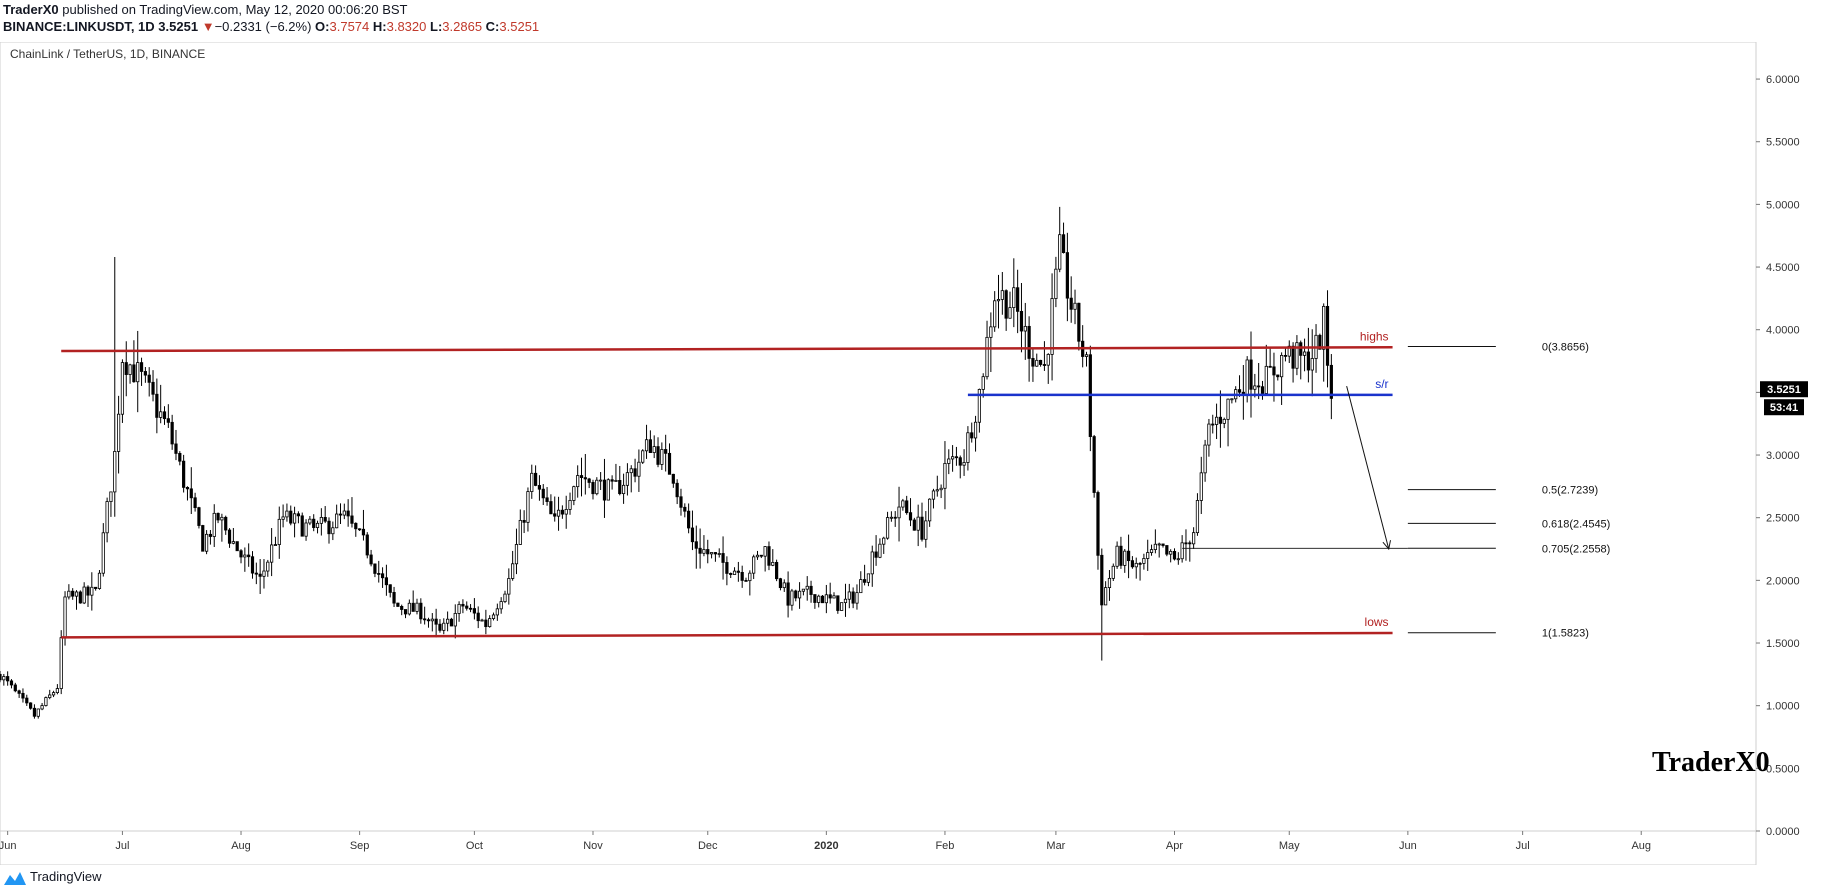 Image resolution: width=1823 pixels, height=890 pixels. I want to click on author-name: TraderX0, so click(31, 9).